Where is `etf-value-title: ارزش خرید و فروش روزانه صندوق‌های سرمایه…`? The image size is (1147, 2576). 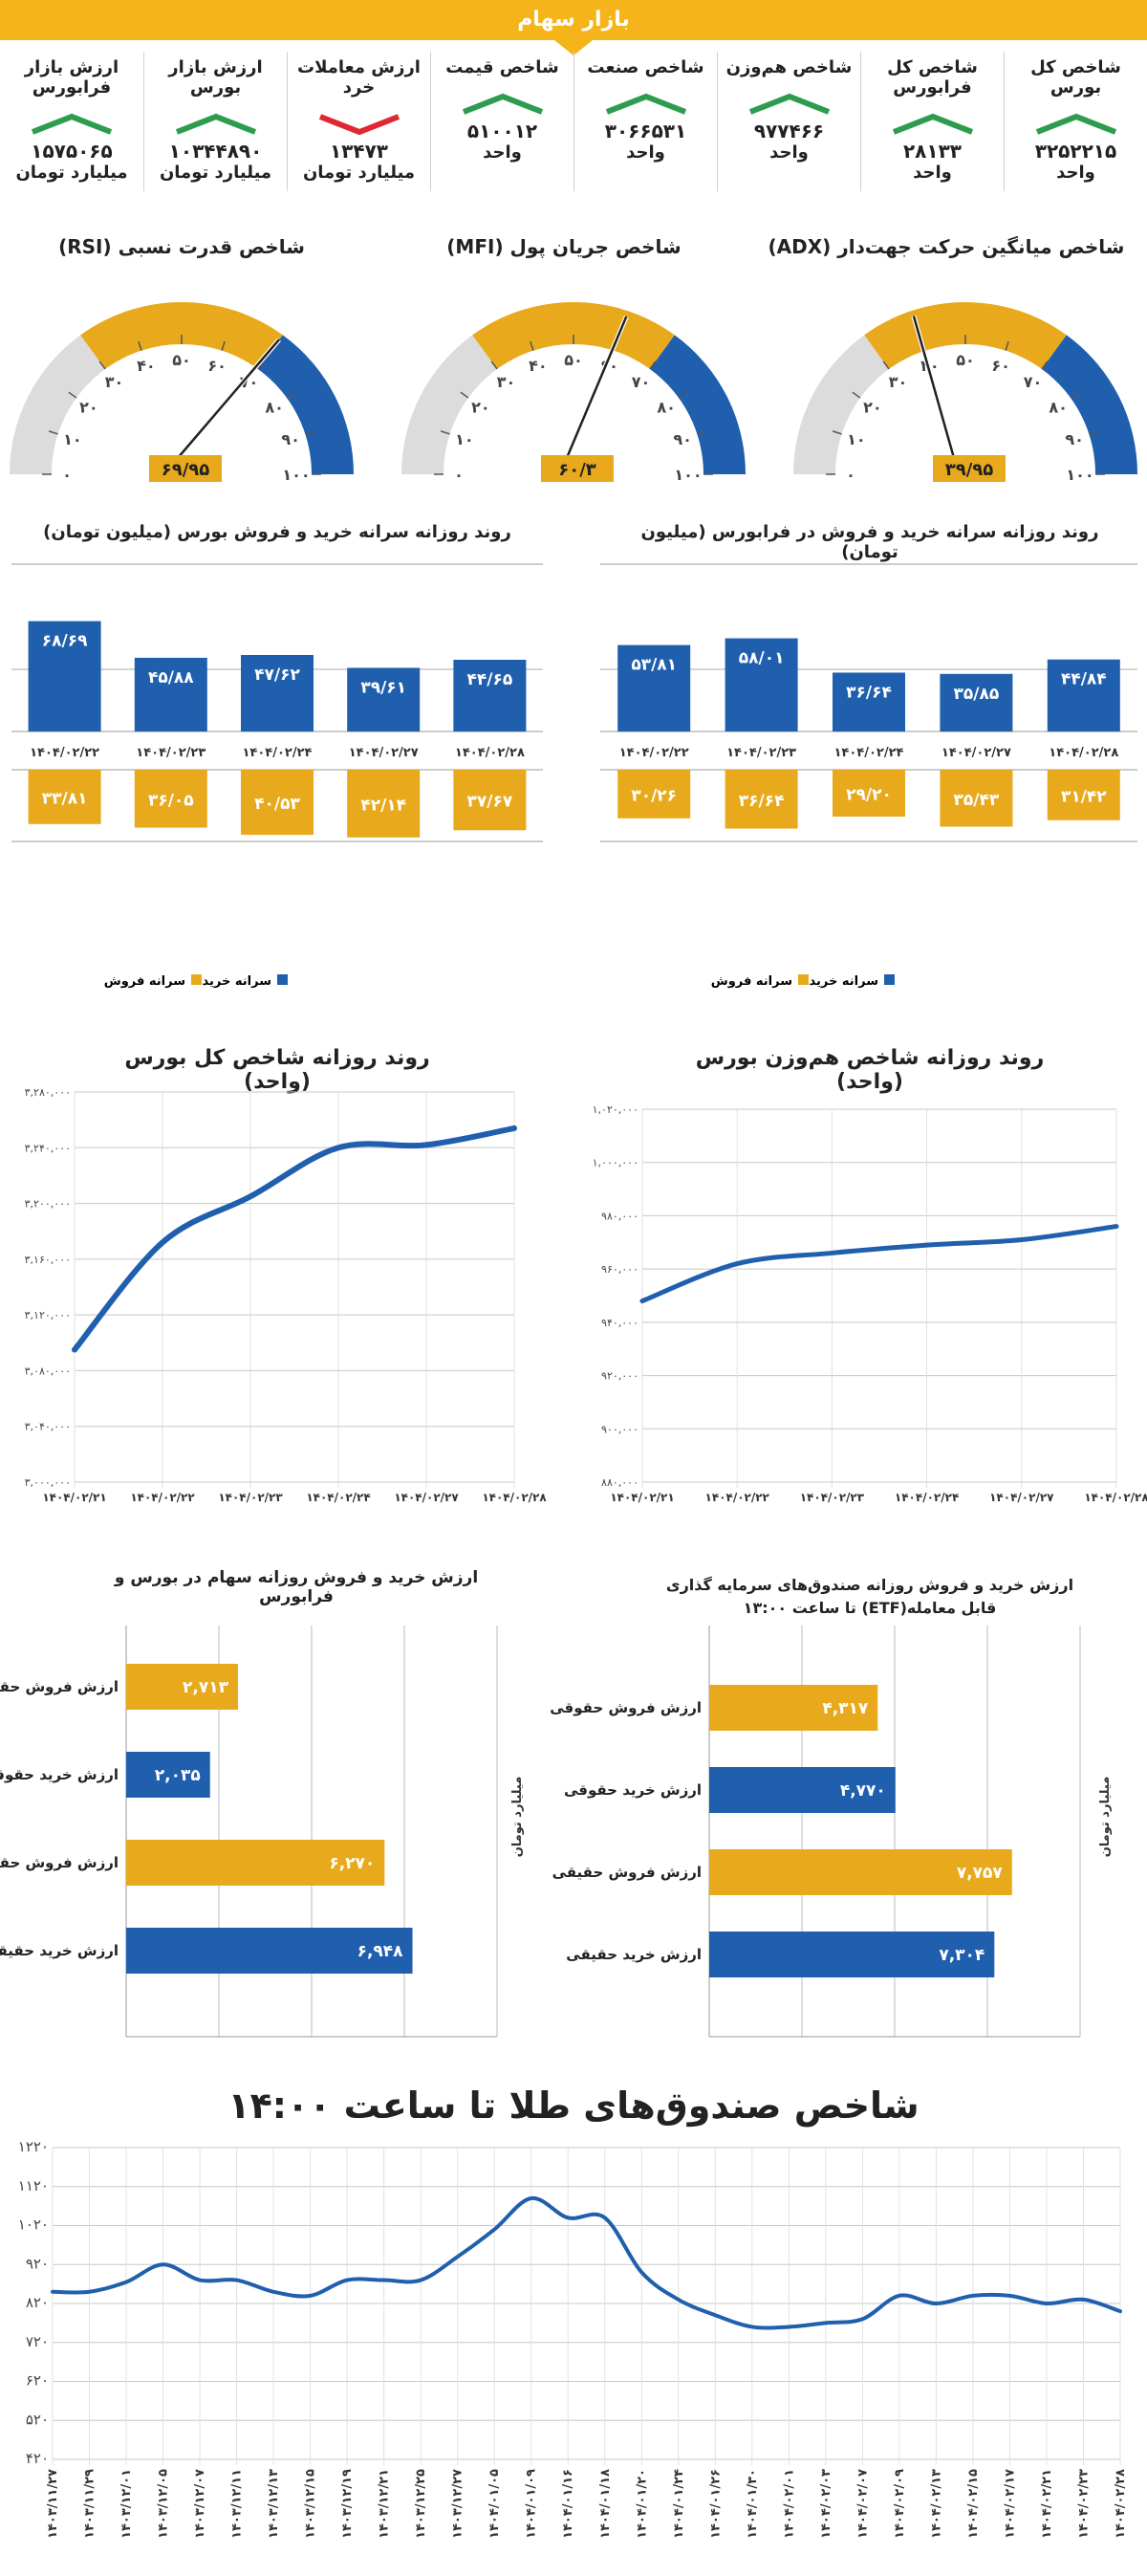 etf-value-title: ارزش خرید و فروش روزانه صندوق‌های سرمایه… is located at coordinates (869, 1596).